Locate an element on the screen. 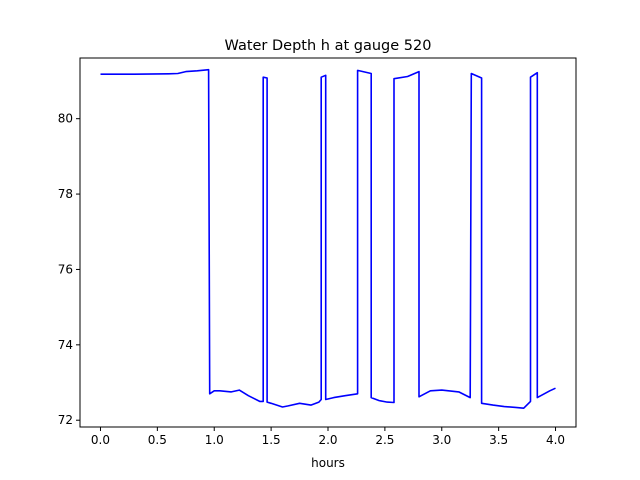 This screenshot has width=640, height=480. x-tick-label: 2.5 is located at coordinates (384, 440).